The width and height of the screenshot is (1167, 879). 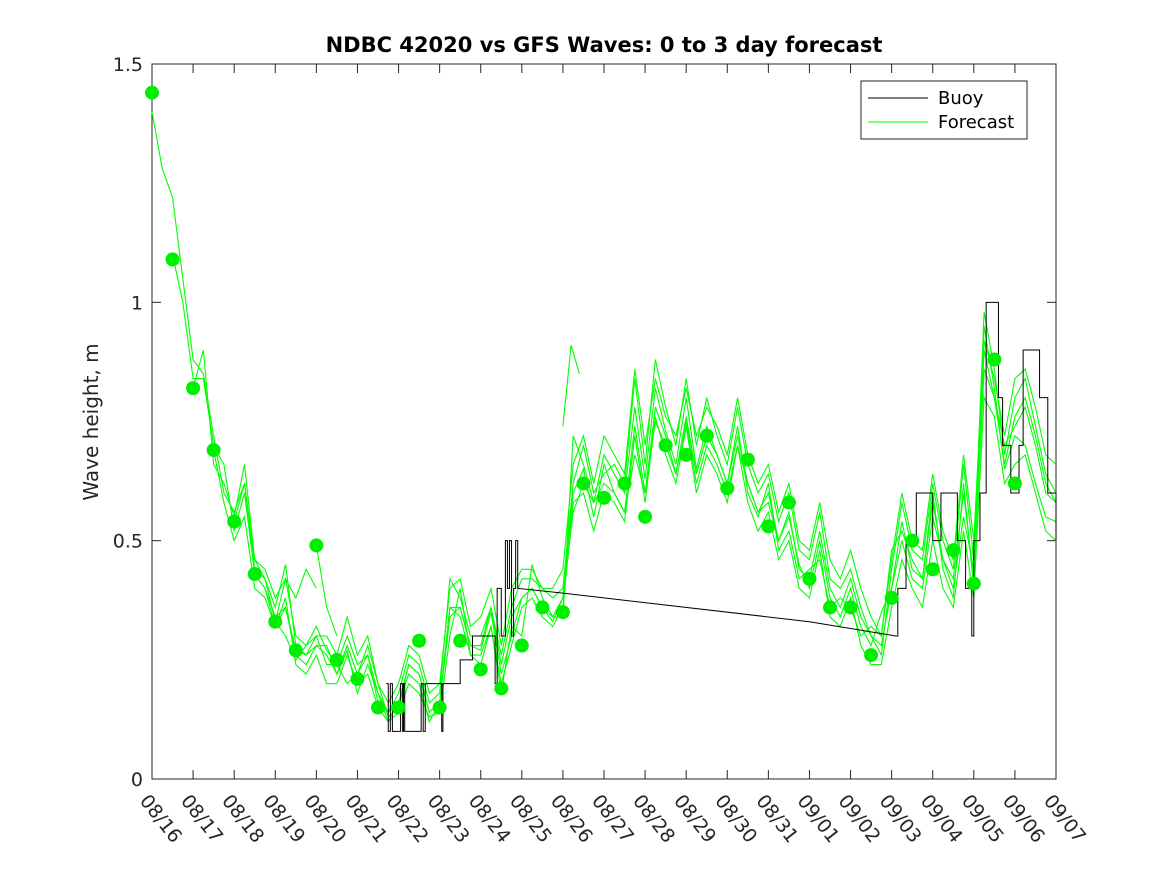 What do you see at coordinates (137, 303) in the screenshot?
I see `y-tick-label: 1` at bounding box center [137, 303].